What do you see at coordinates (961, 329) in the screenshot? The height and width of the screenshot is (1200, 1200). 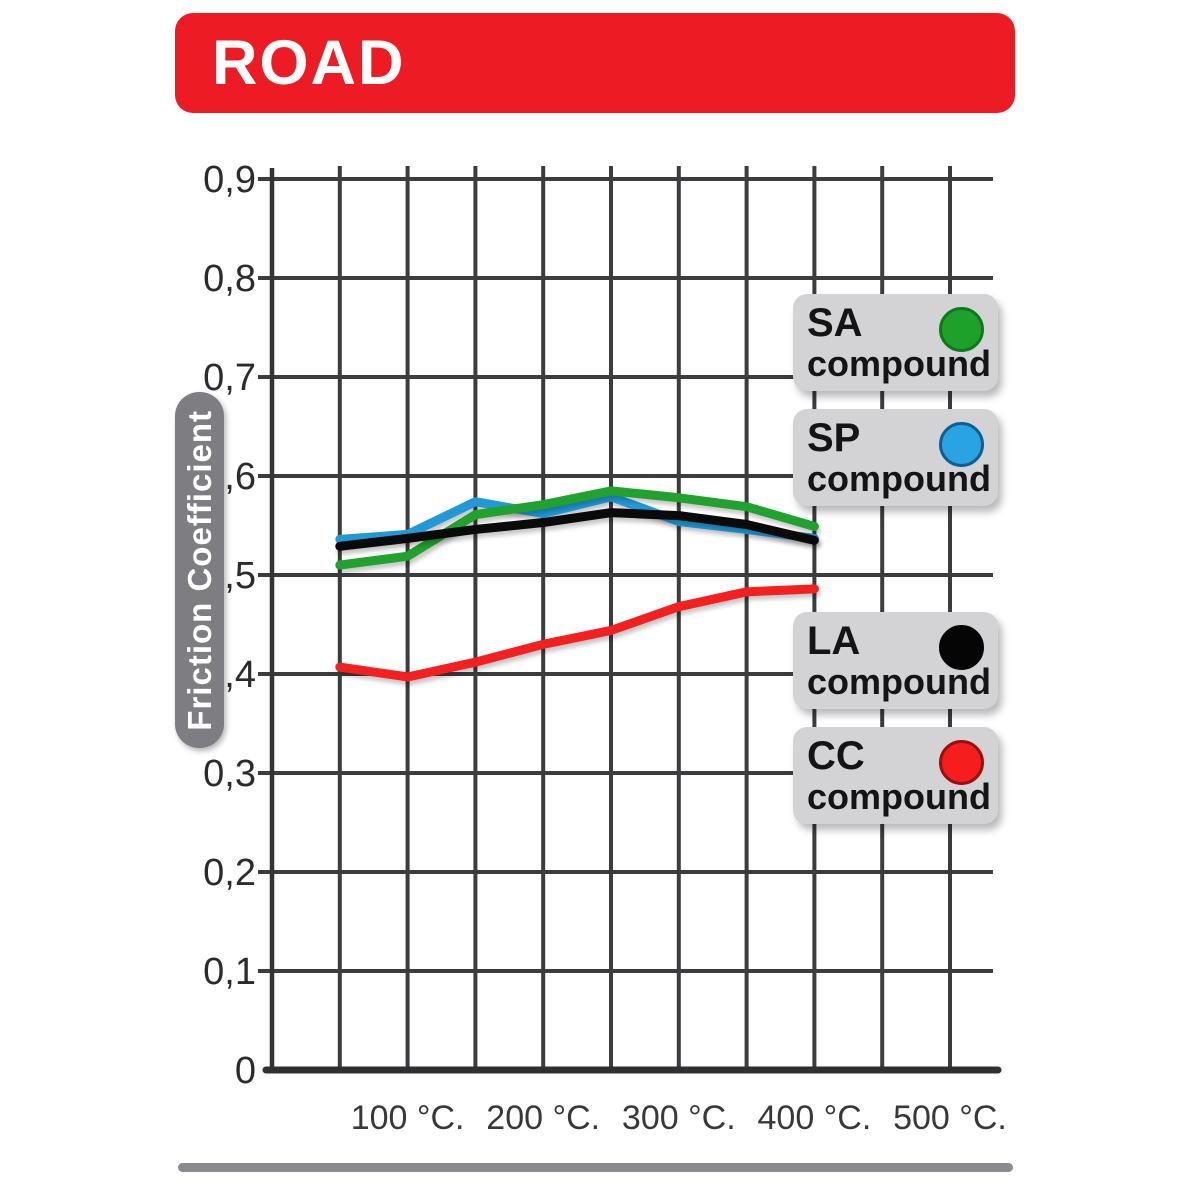 I see `sa-color-dot-icon` at bounding box center [961, 329].